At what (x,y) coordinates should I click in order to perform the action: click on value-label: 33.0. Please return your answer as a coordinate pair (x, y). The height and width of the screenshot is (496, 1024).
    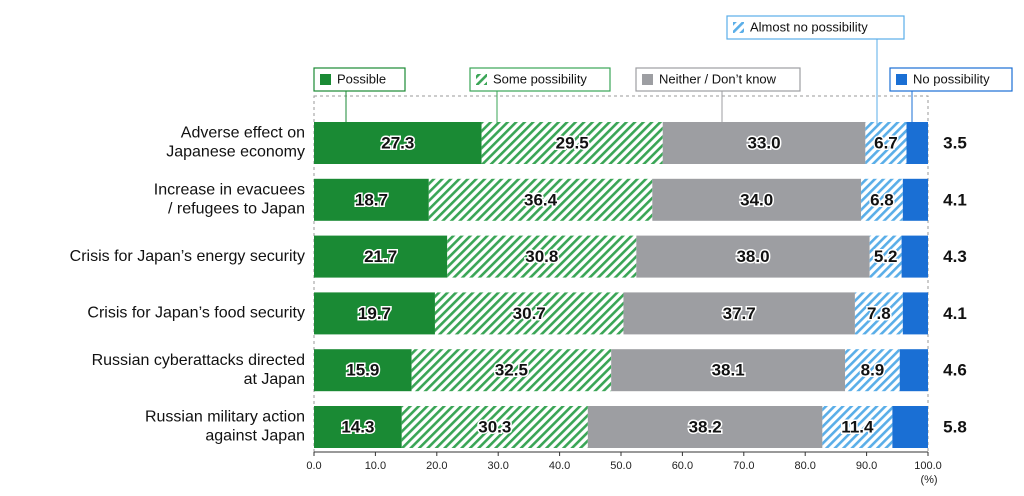
    Looking at the image, I should click on (764, 142).